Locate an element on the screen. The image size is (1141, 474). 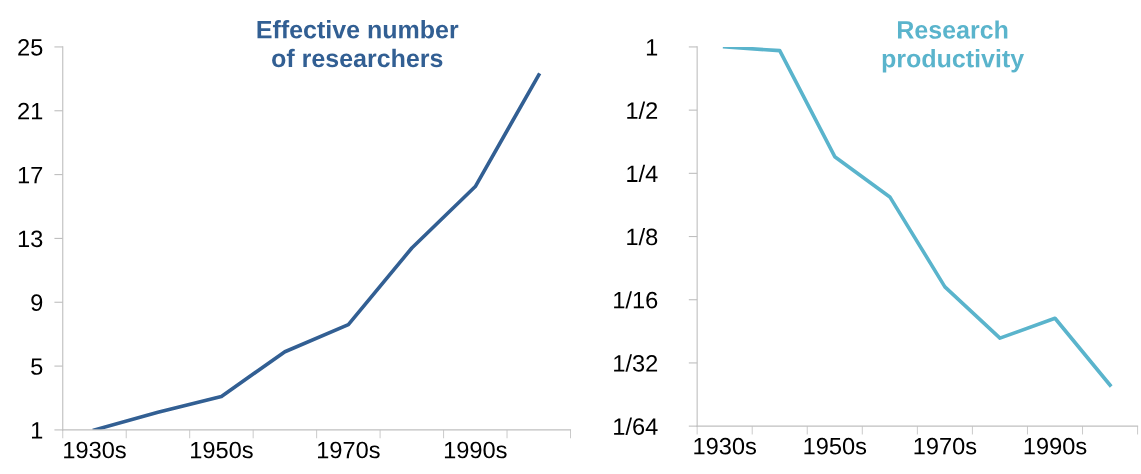
y-tick-label: 5 is located at coordinates (37, 366).